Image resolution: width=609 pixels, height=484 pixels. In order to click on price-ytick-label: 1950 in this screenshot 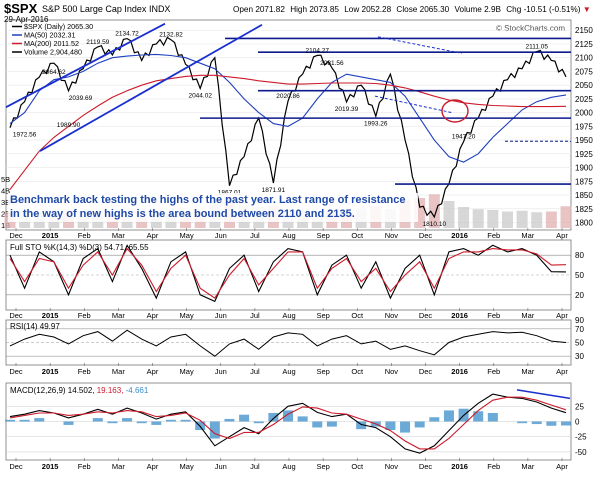, I will do `click(584, 140)`.